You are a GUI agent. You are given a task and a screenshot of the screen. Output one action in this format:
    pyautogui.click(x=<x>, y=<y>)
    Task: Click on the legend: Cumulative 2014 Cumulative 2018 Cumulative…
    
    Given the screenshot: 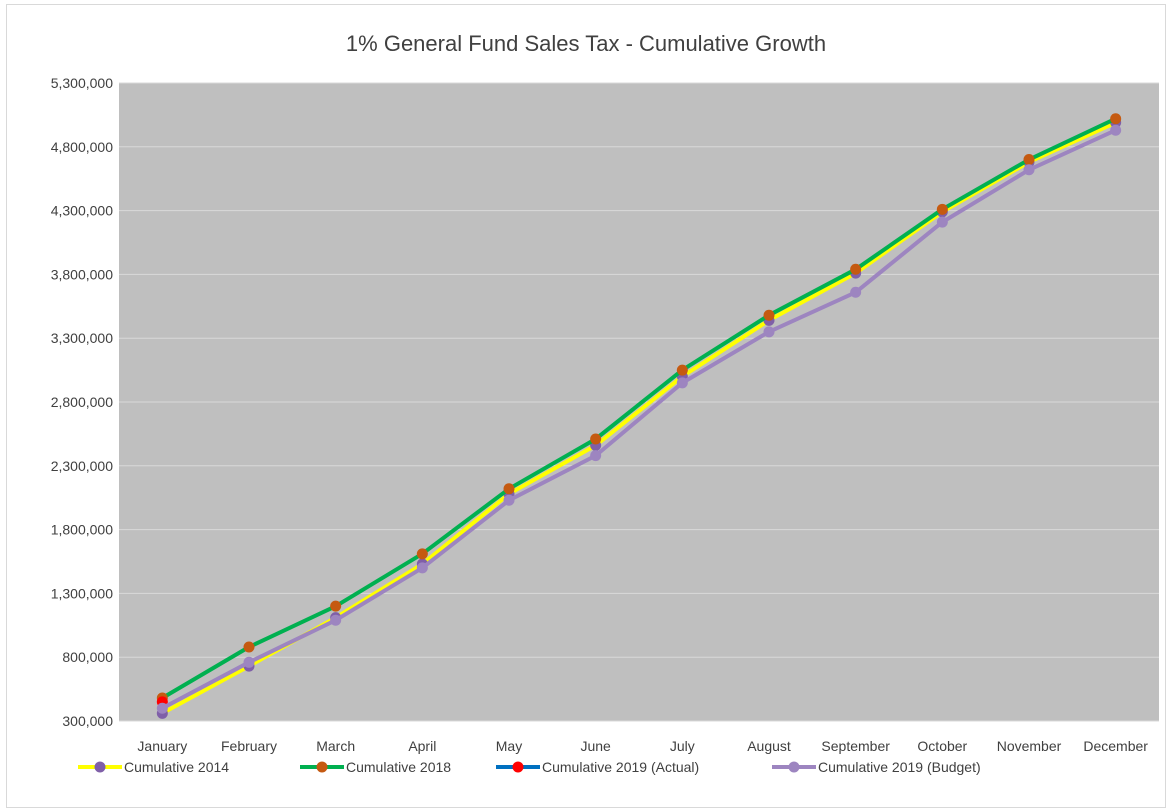 What is the action you would take?
    pyautogui.click(x=529, y=767)
    